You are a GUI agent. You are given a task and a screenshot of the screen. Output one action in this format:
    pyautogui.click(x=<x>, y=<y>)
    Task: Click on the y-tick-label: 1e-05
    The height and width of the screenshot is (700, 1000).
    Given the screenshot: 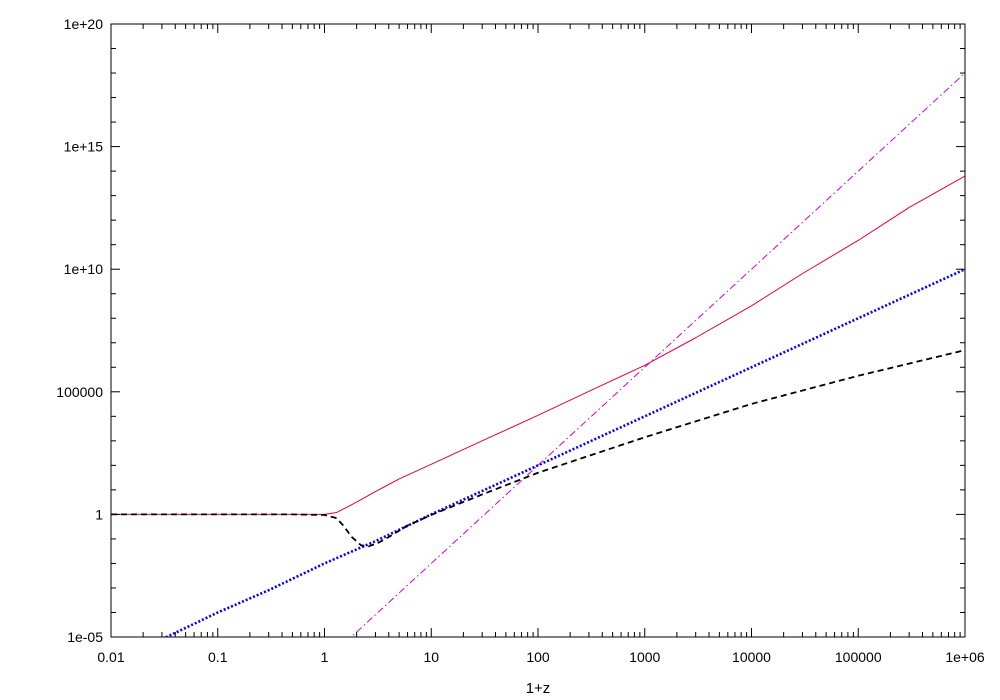 What is the action you would take?
    pyautogui.click(x=85, y=637)
    